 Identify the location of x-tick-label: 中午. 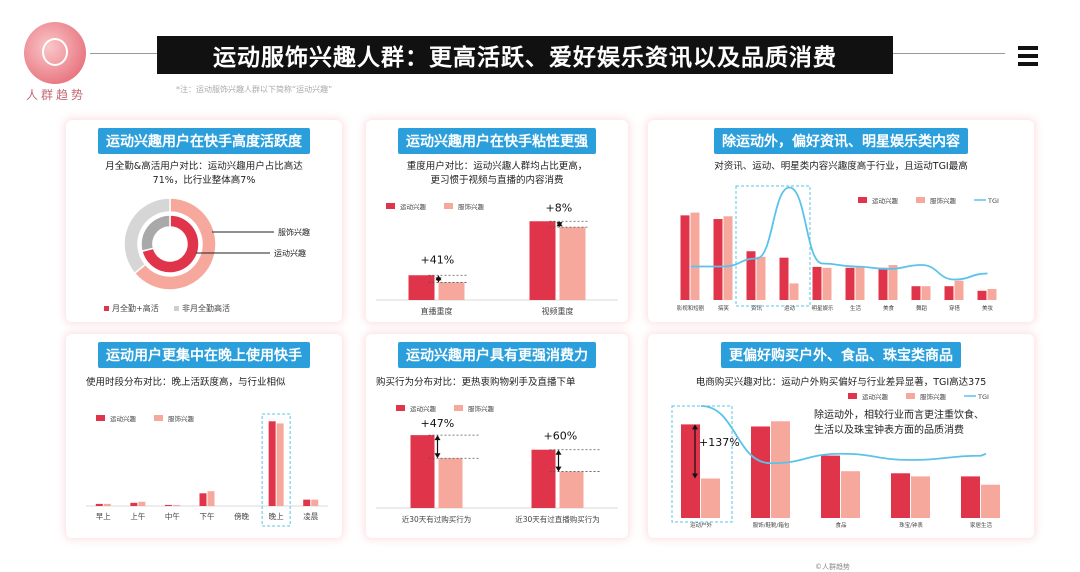
(172, 516).